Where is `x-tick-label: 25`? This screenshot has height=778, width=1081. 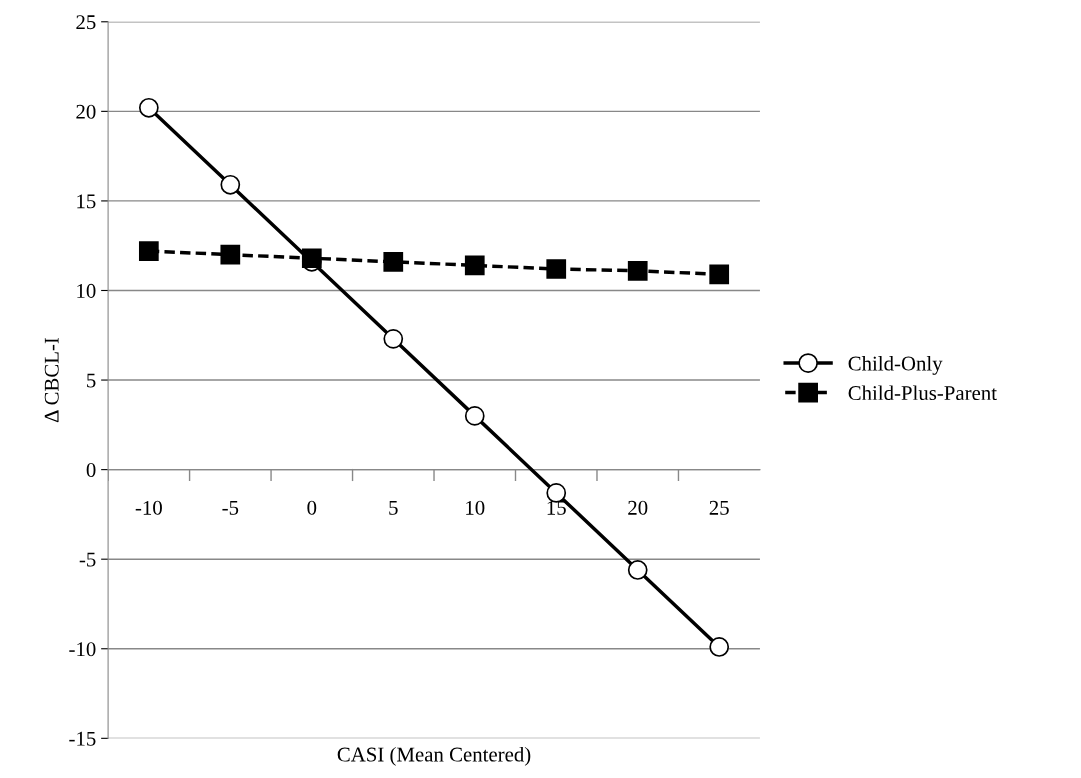 x-tick-label: 25 is located at coordinates (719, 507).